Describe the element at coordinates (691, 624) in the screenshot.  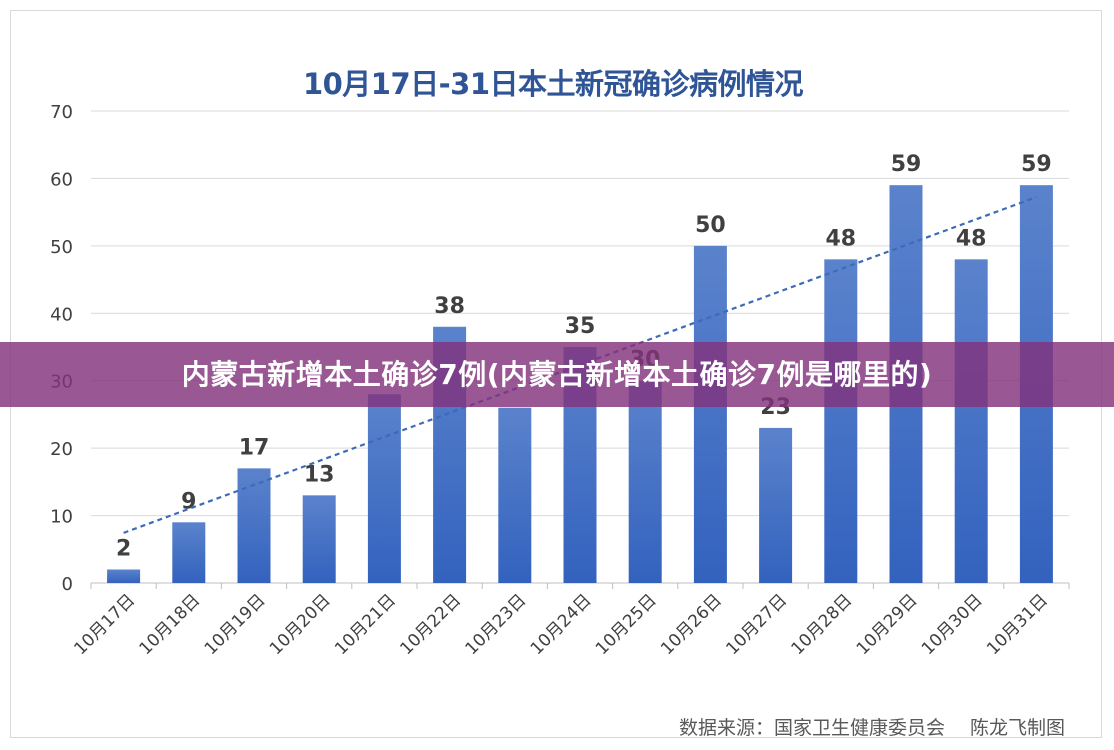
I see `x-tick-label: 10月26日` at that location.